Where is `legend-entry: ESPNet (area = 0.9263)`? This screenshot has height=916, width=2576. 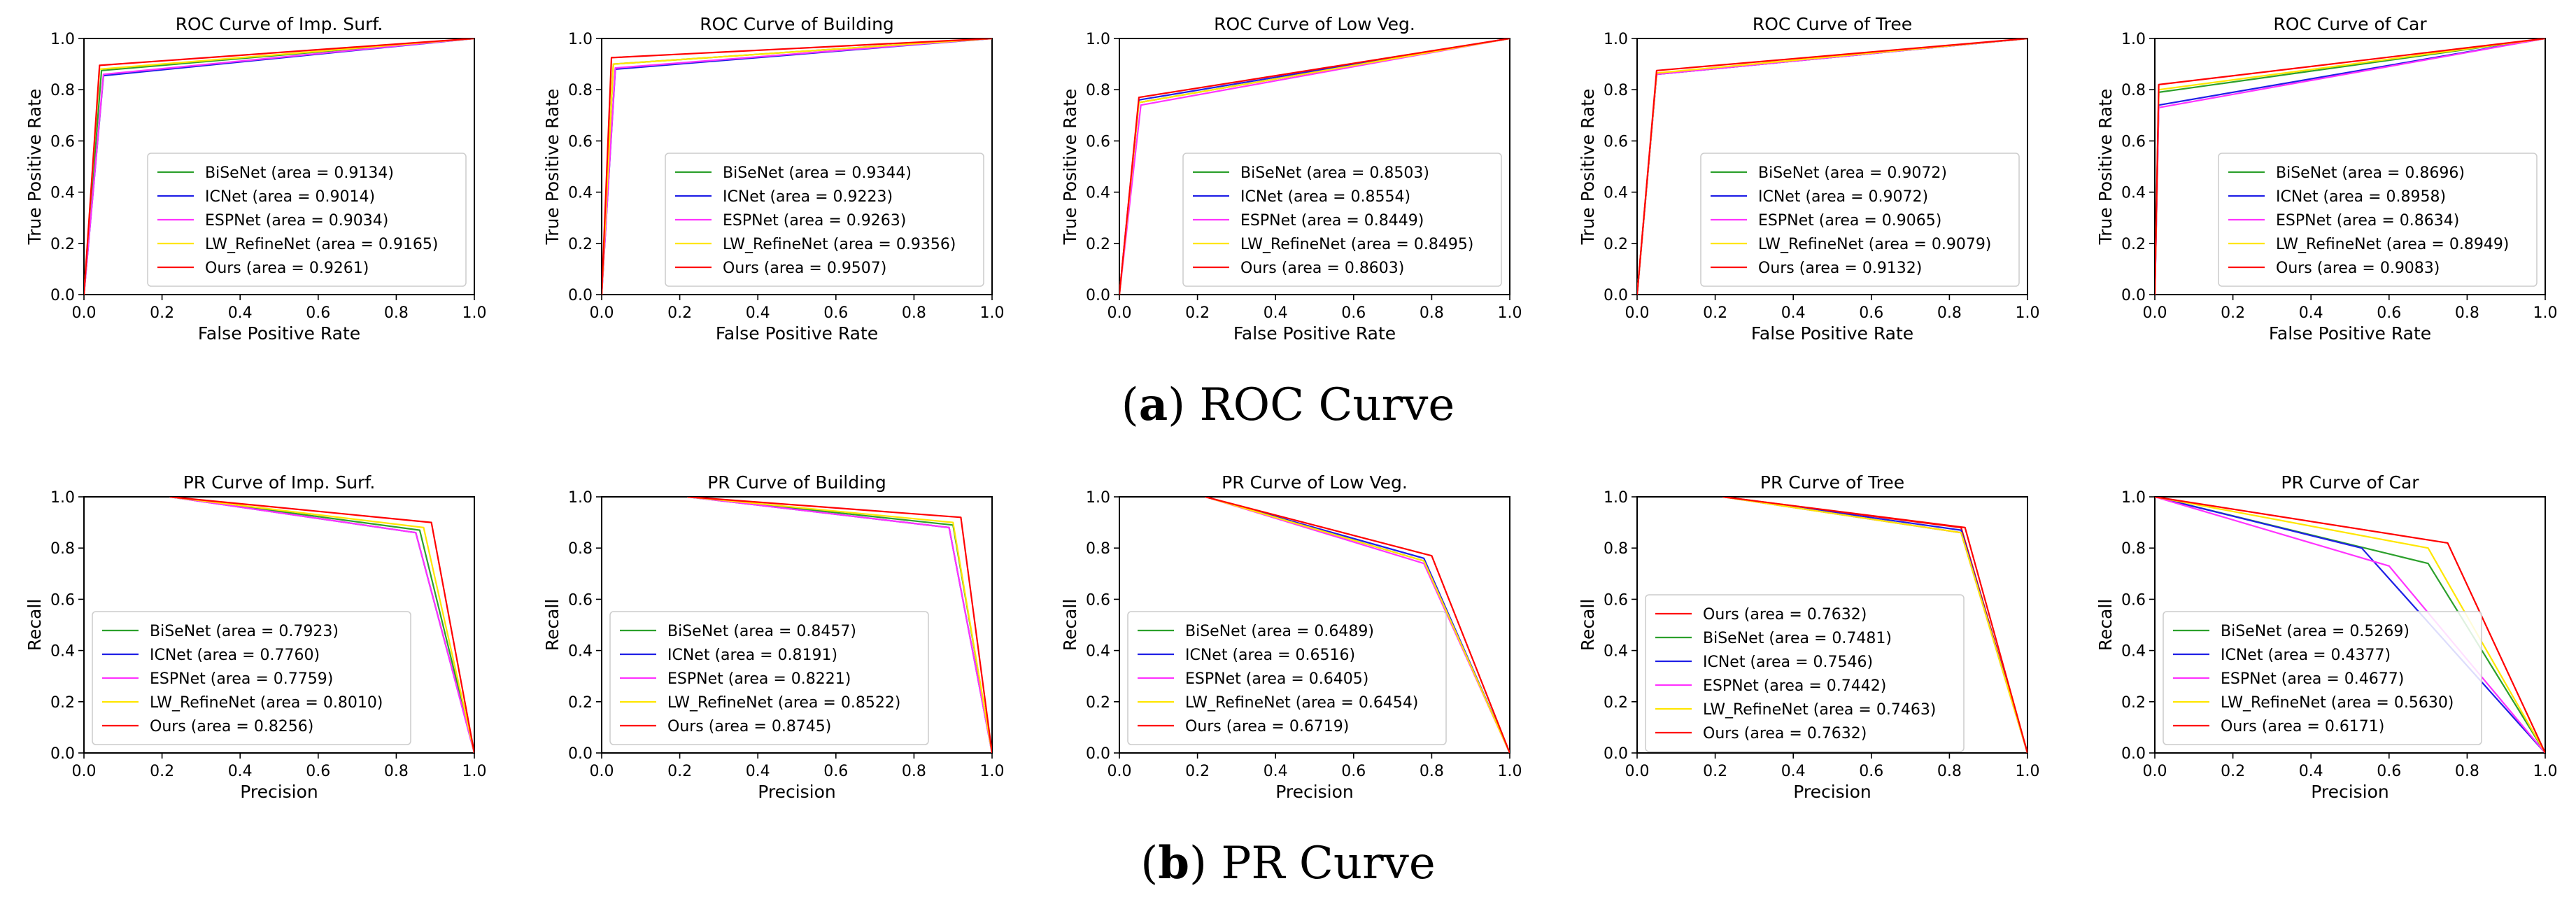
legend-entry: ESPNet (area = 0.9263) is located at coordinates (814, 221).